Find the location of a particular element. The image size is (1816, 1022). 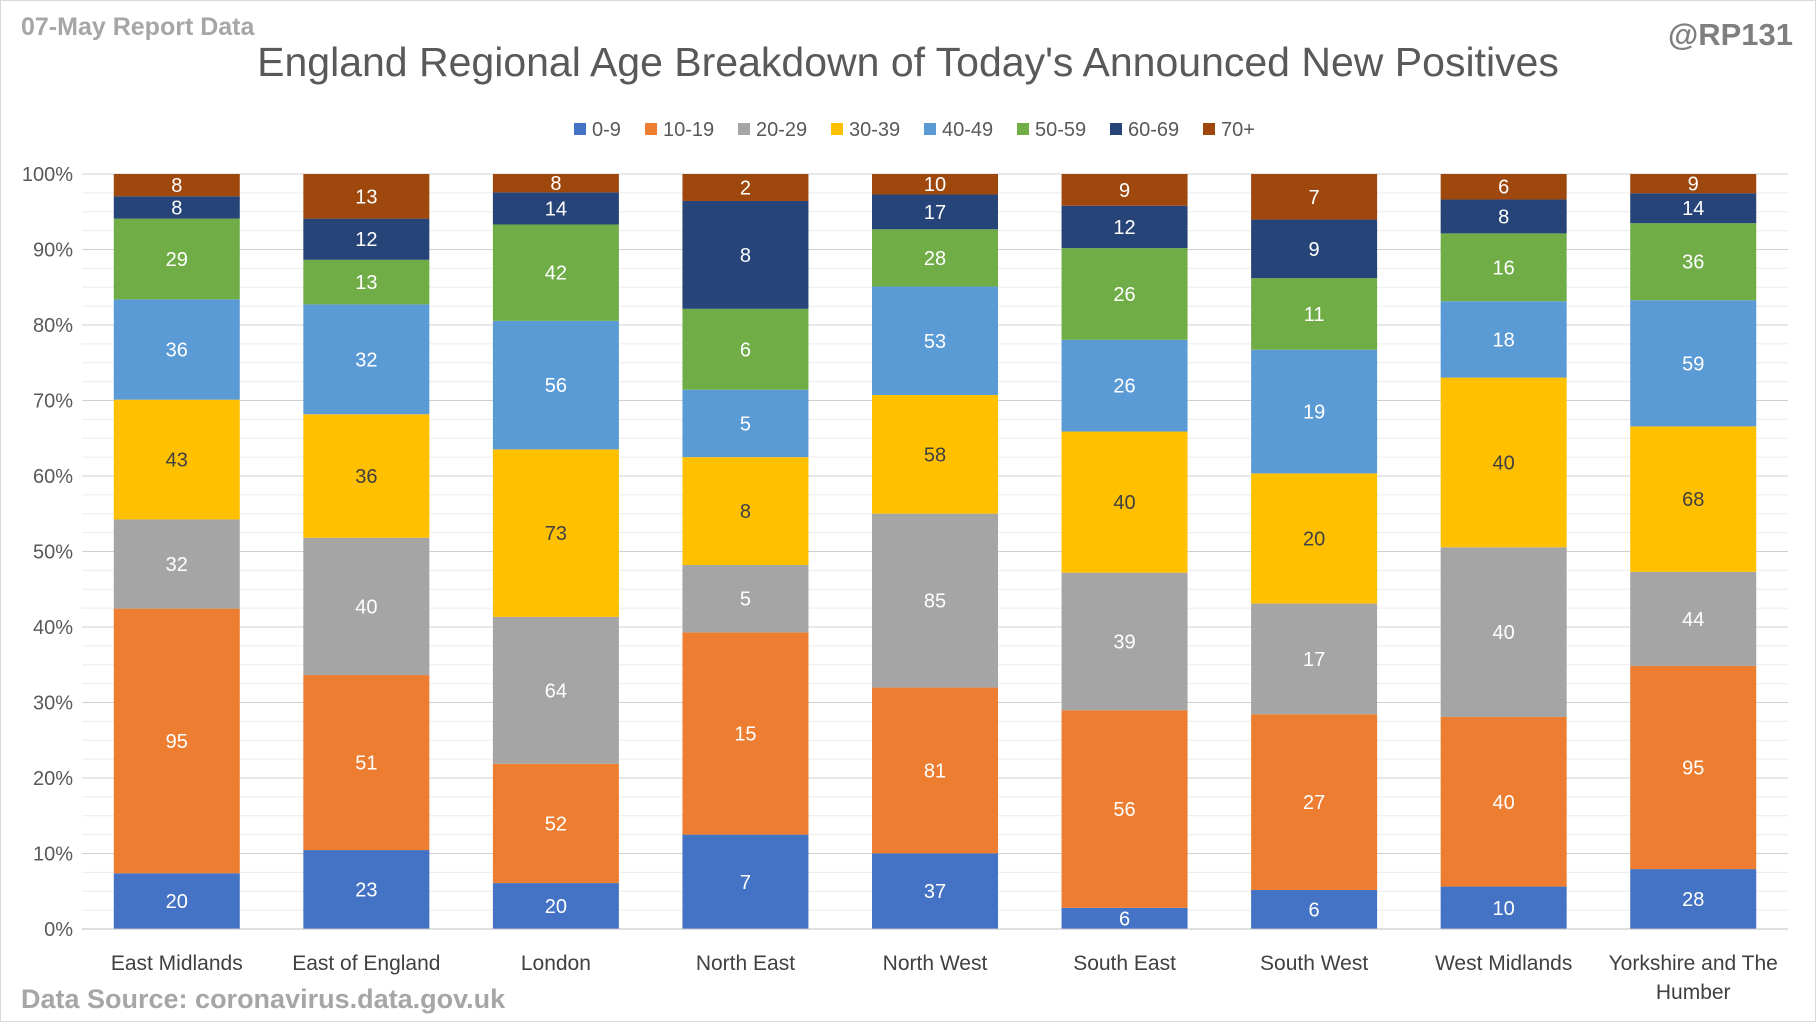

legend-item-30-39: 30-39 is located at coordinates (865, 130).